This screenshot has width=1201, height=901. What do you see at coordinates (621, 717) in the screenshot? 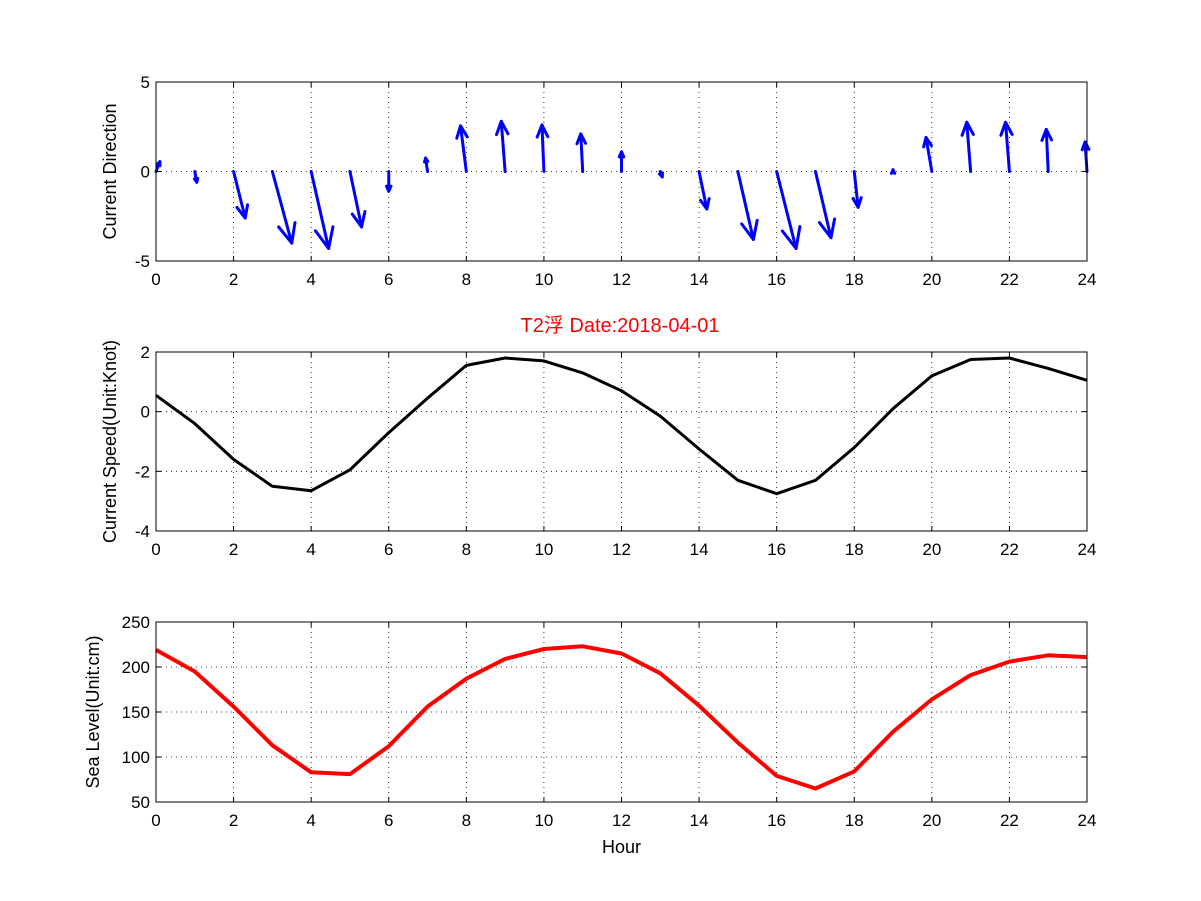
I see `sea-level-series-line` at bounding box center [621, 717].